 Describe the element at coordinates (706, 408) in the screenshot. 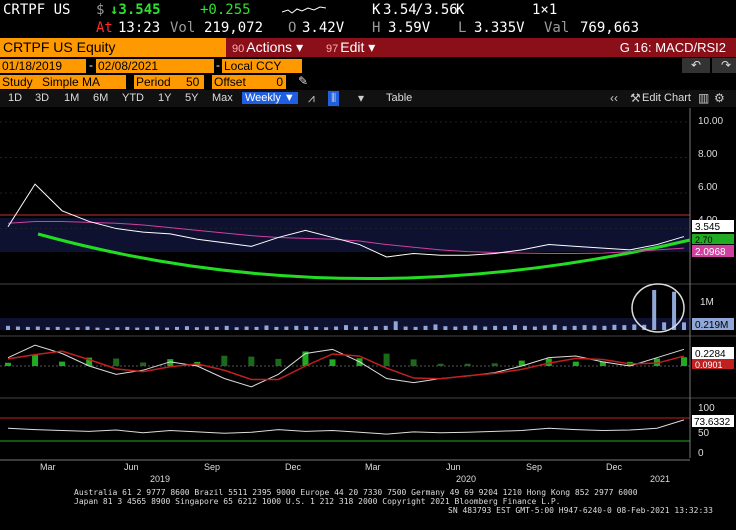

I see `rsi-tick-100: 100` at that location.